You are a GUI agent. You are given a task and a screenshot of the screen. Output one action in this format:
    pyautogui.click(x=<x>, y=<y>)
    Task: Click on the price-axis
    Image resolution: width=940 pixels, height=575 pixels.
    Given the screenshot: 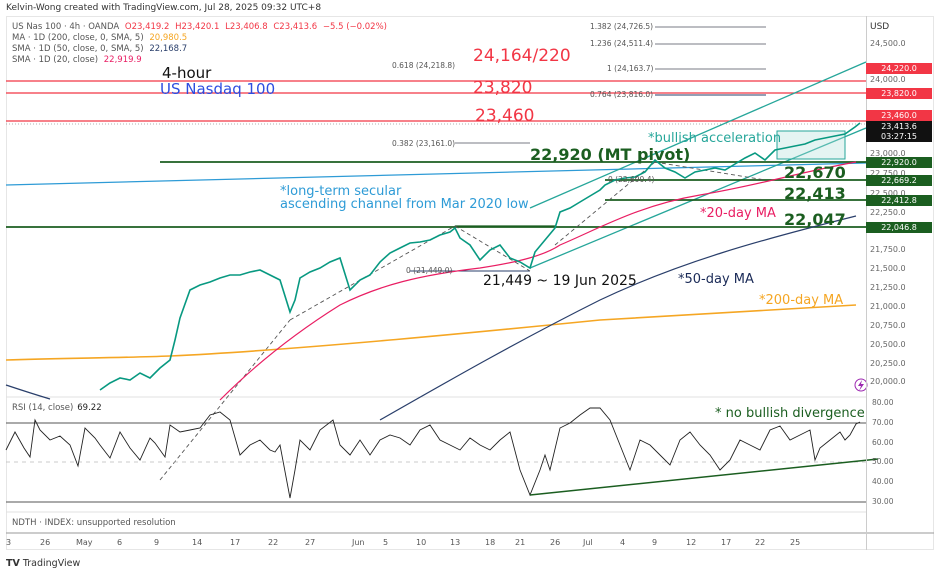 What is the action you would take?
    pyautogui.click(x=900, y=283)
    